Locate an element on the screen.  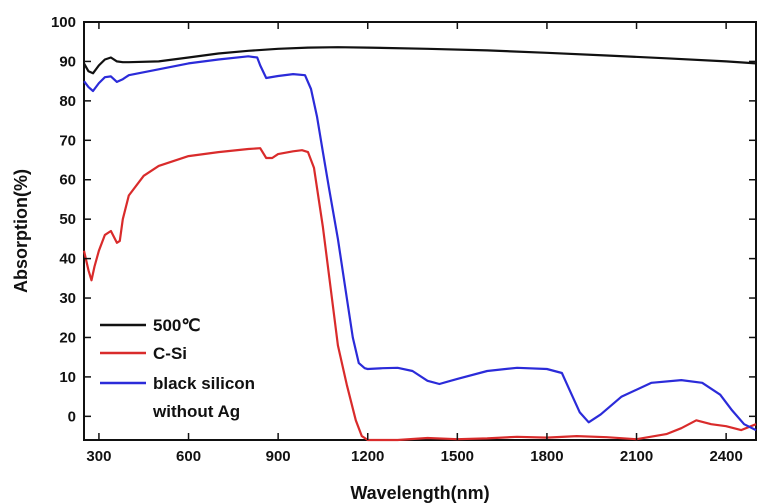
x-tick-label: 1800 is located at coordinates (546, 456).